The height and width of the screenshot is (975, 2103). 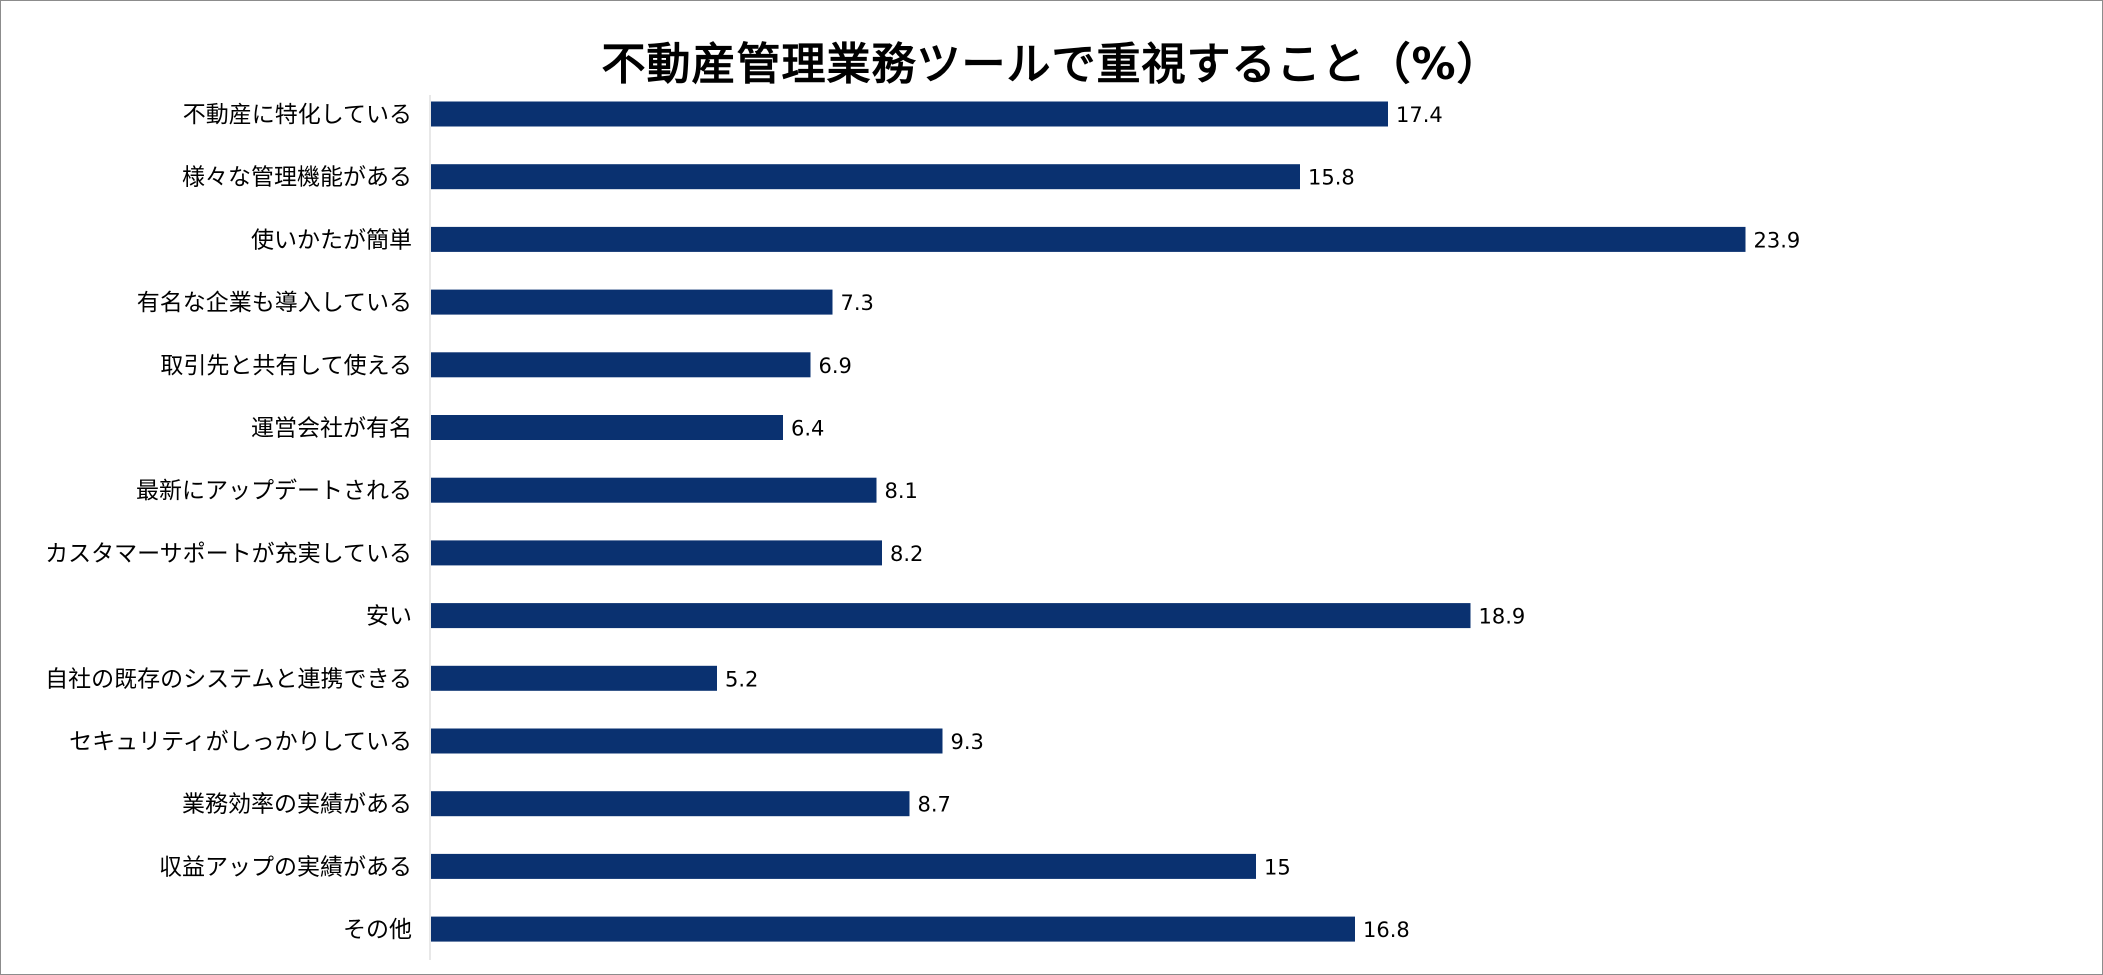 What do you see at coordinates (1277, 867) in the screenshot?
I see `data-label: 15` at bounding box center [1277, 867].